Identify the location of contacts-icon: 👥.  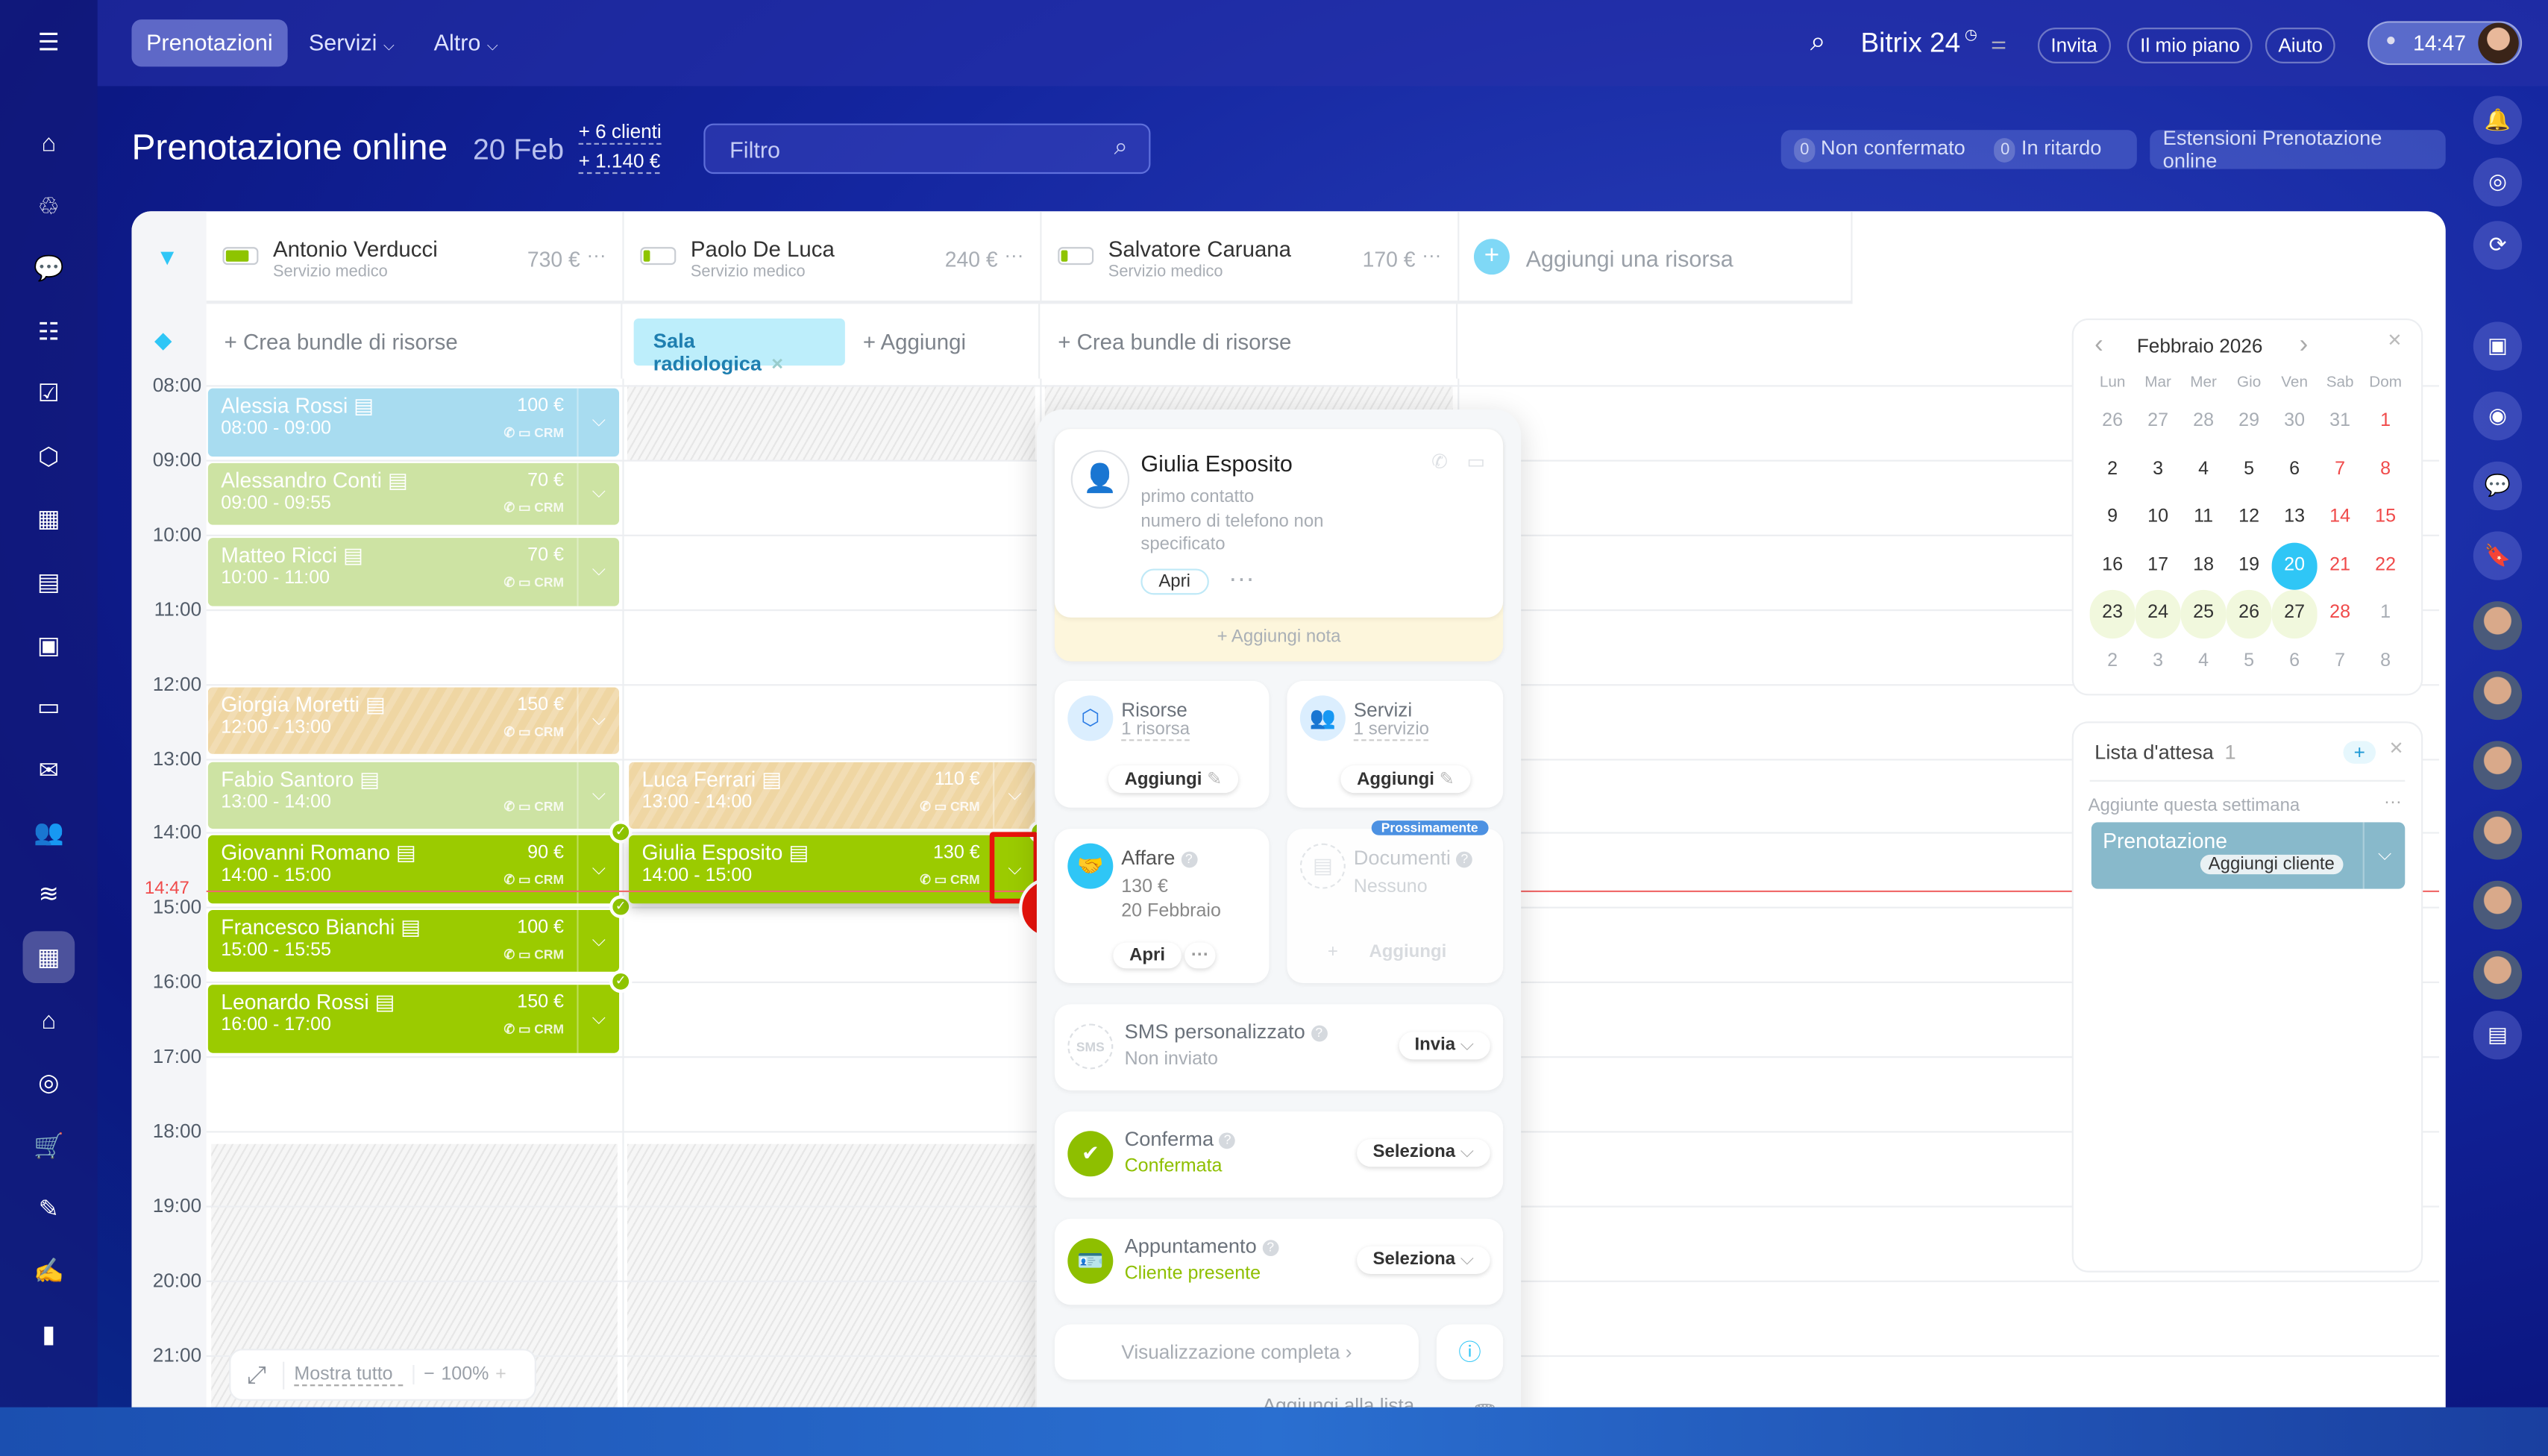
(49, 832).